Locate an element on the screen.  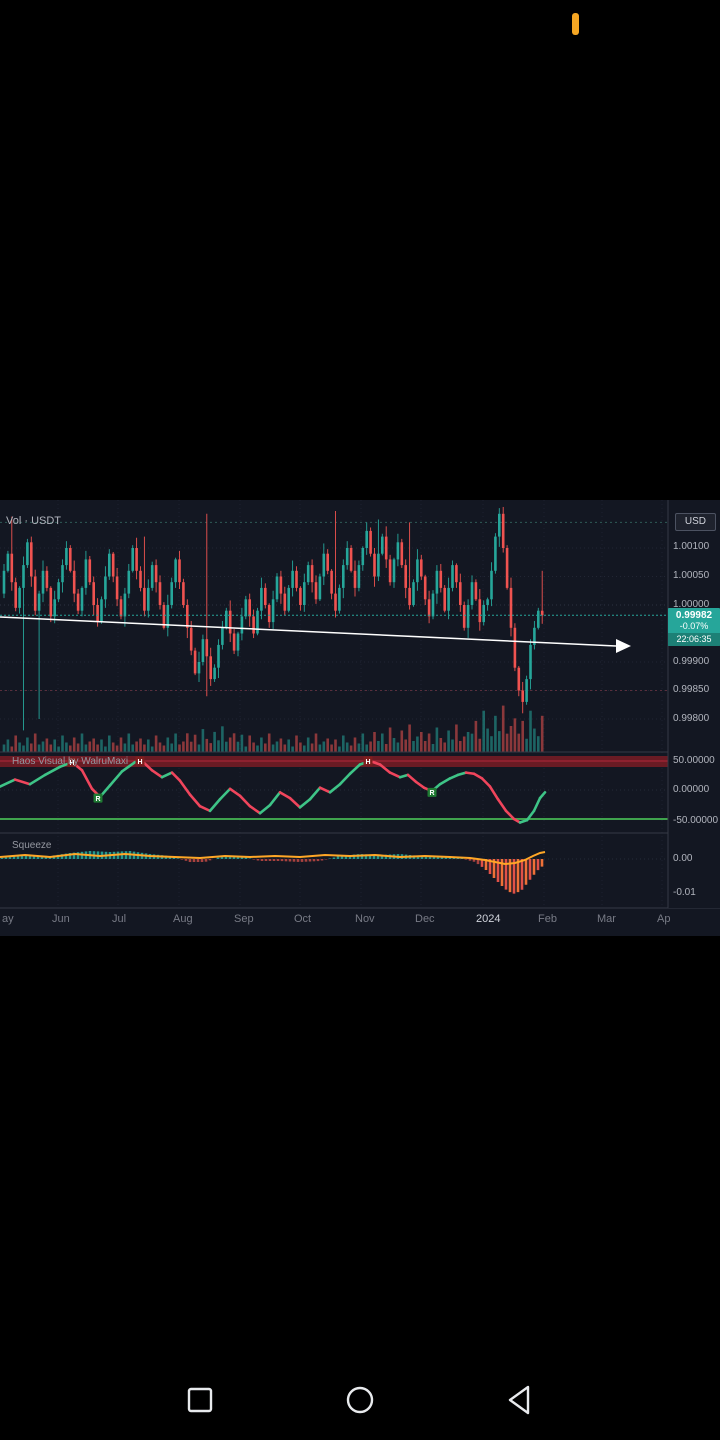
current-price: 0.99982 is located at coordinates (694, 615).